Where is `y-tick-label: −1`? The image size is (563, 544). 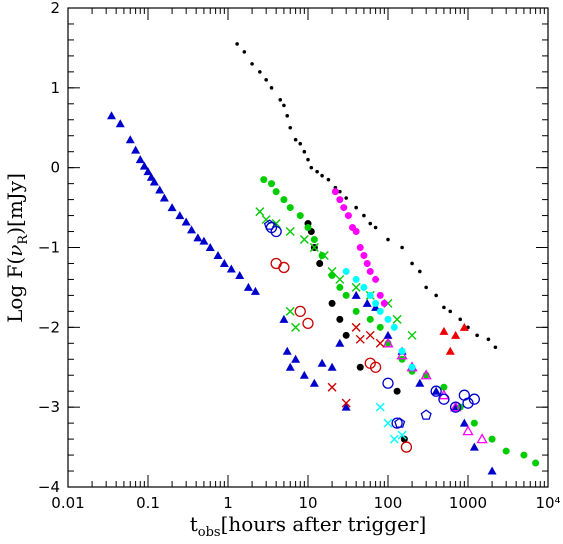 y-tick-label: −1 is located at coordinates (49, 248).